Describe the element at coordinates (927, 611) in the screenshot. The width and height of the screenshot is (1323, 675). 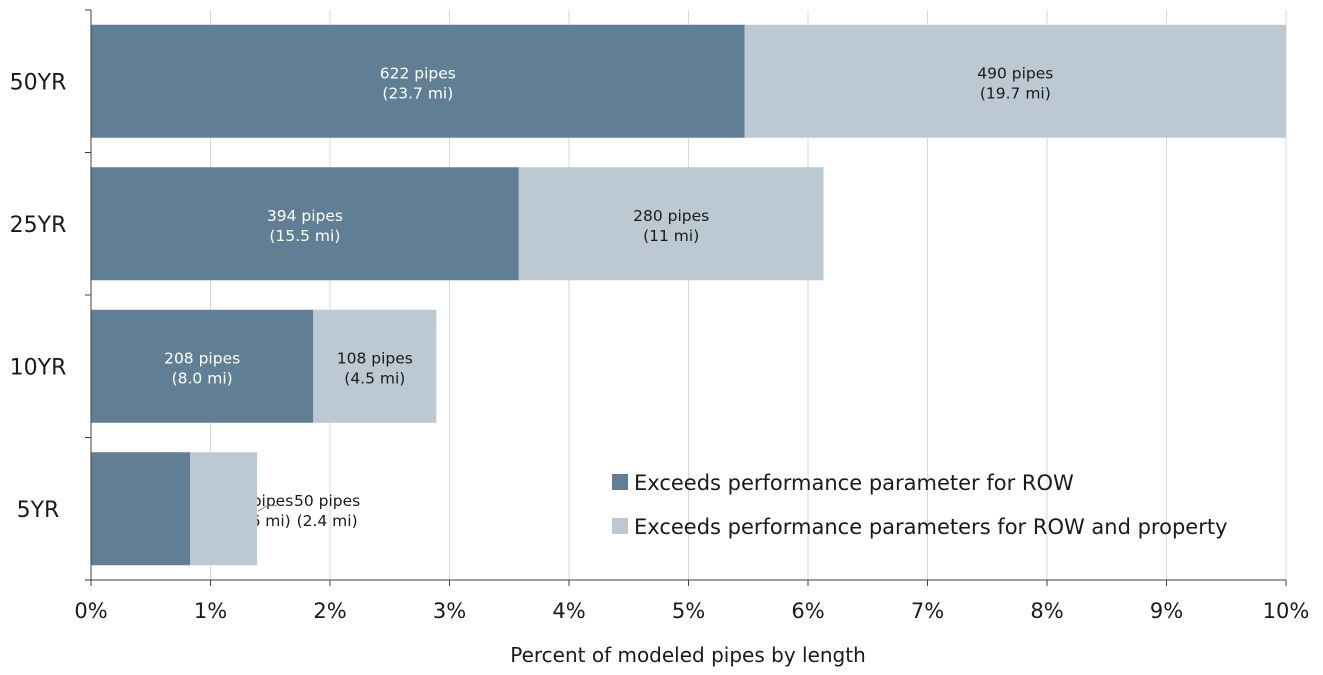
I see `x-tick-label: 7%` at that location.